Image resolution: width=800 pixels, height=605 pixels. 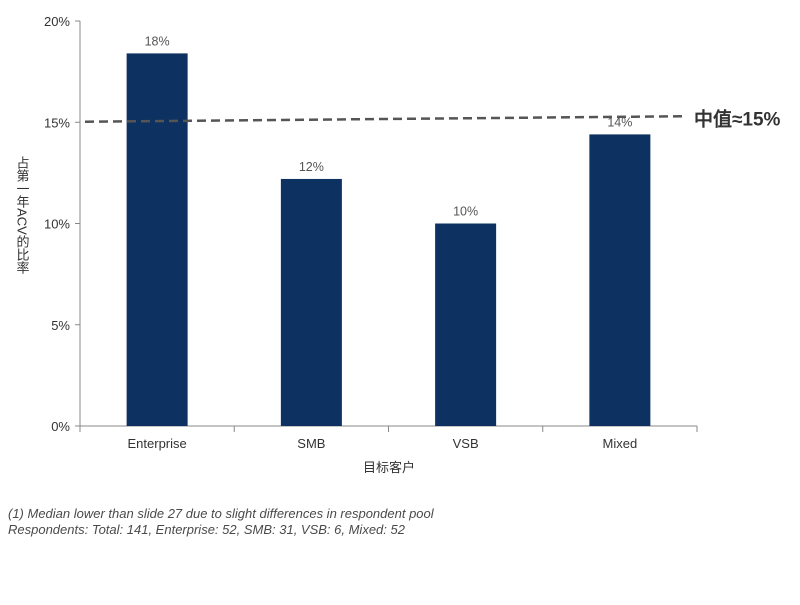 I want to click on median-reference-line, so click(x=385, y=119).